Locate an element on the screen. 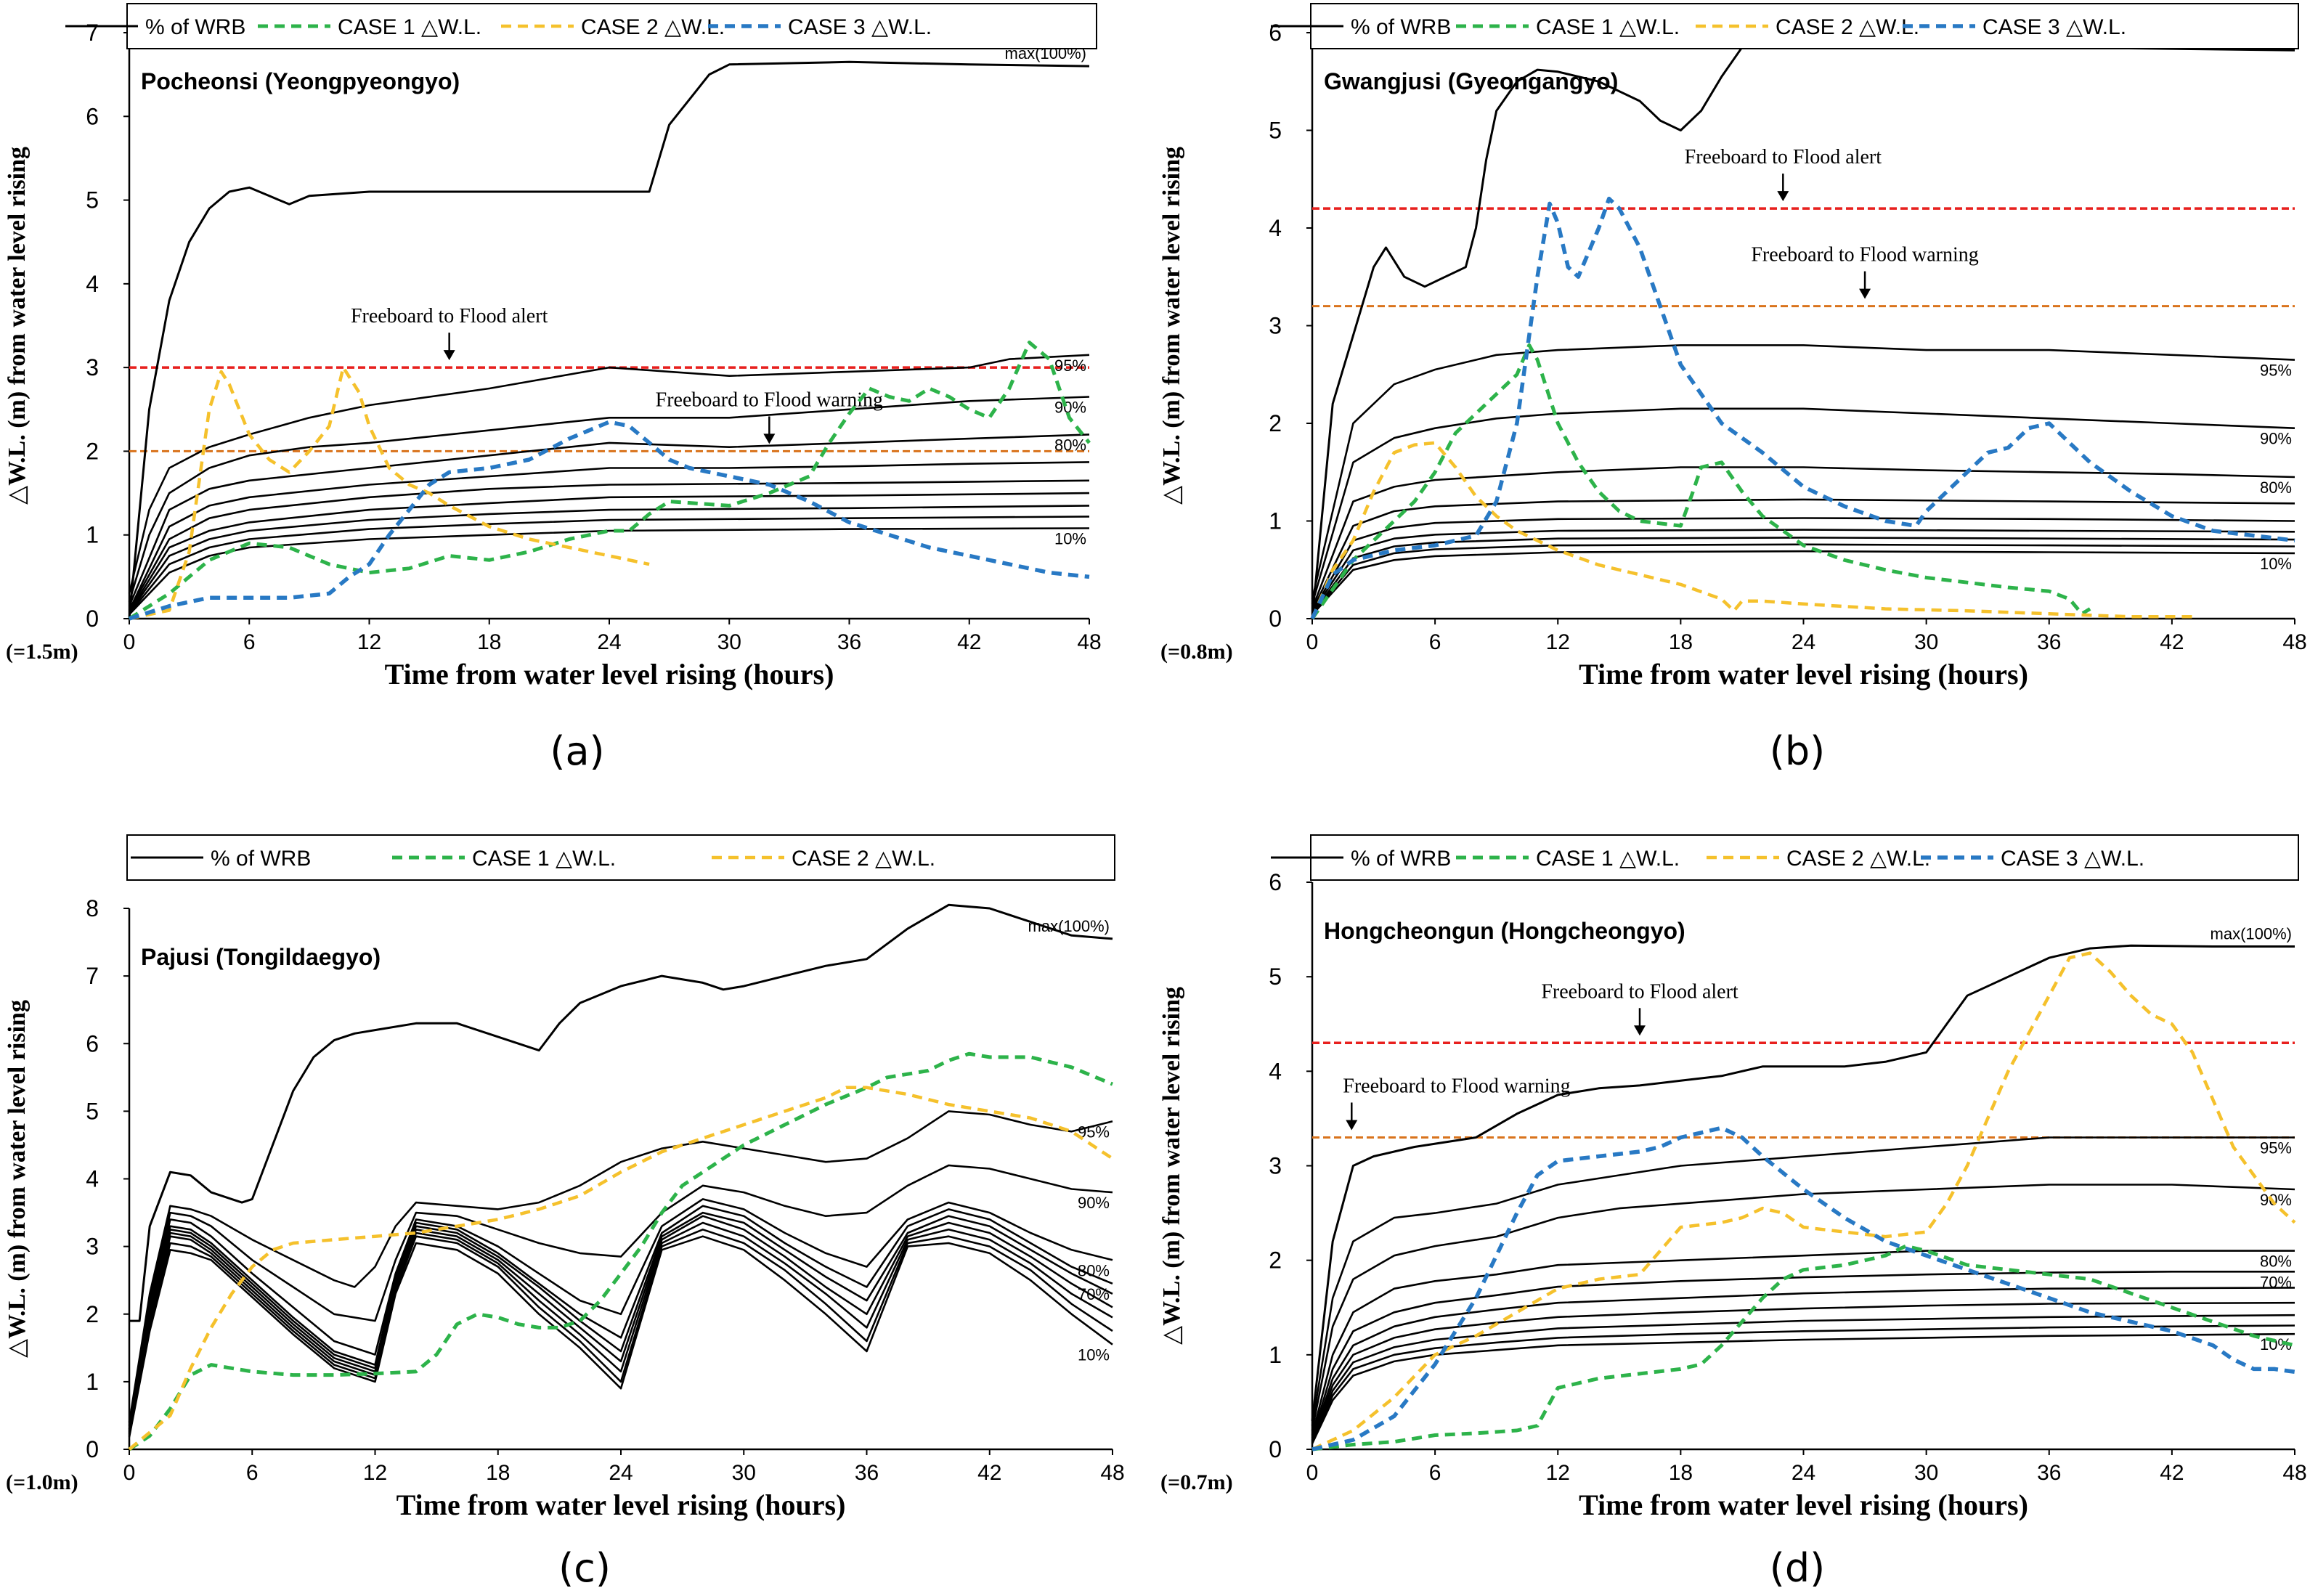 This screenshot has height=1596, width=2310. chart-title: Pocheonsi (Yeongpyeongyo) is located at coordinates (300, 81).